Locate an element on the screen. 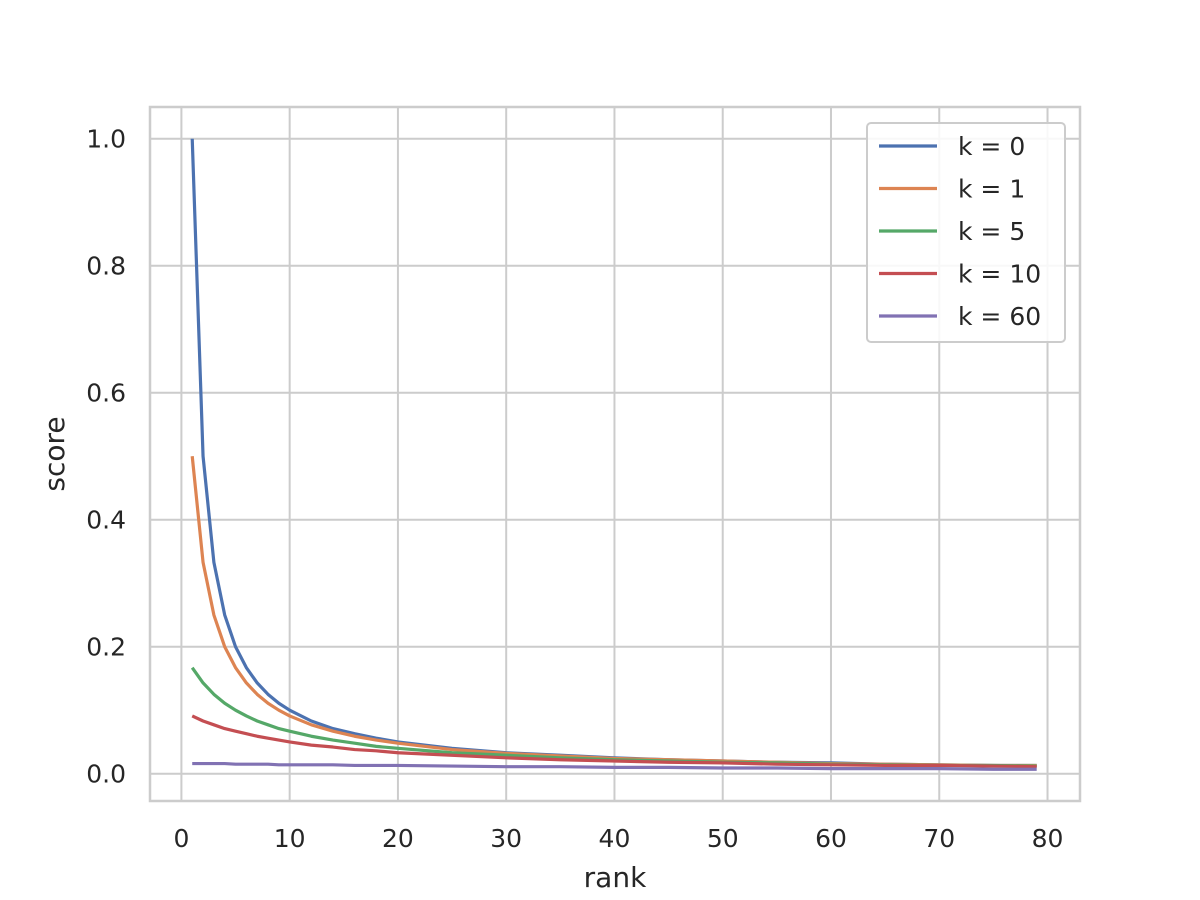  x-tick-label: 70 is located at coordinates (939, 838).